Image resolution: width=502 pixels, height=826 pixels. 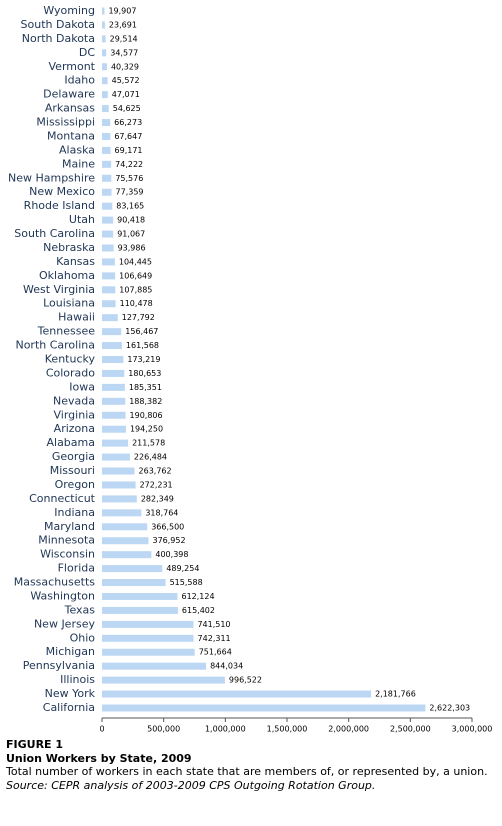 I want to click on value-label: 190,806, so click(x=146, y=415).